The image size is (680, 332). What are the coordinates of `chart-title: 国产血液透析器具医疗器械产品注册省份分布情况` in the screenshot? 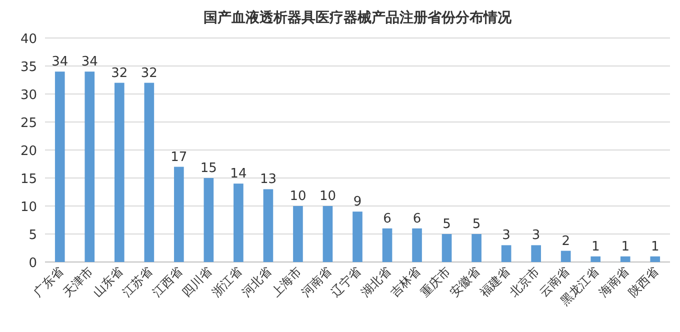 It's located at (358, 17).